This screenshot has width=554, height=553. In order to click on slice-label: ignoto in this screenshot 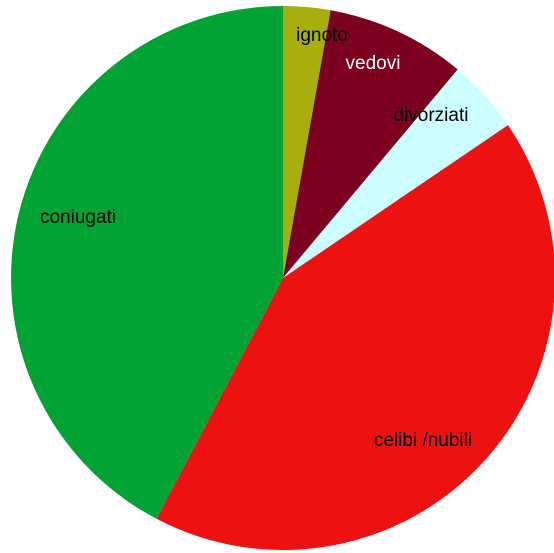, I will do `click(322, 35)`.